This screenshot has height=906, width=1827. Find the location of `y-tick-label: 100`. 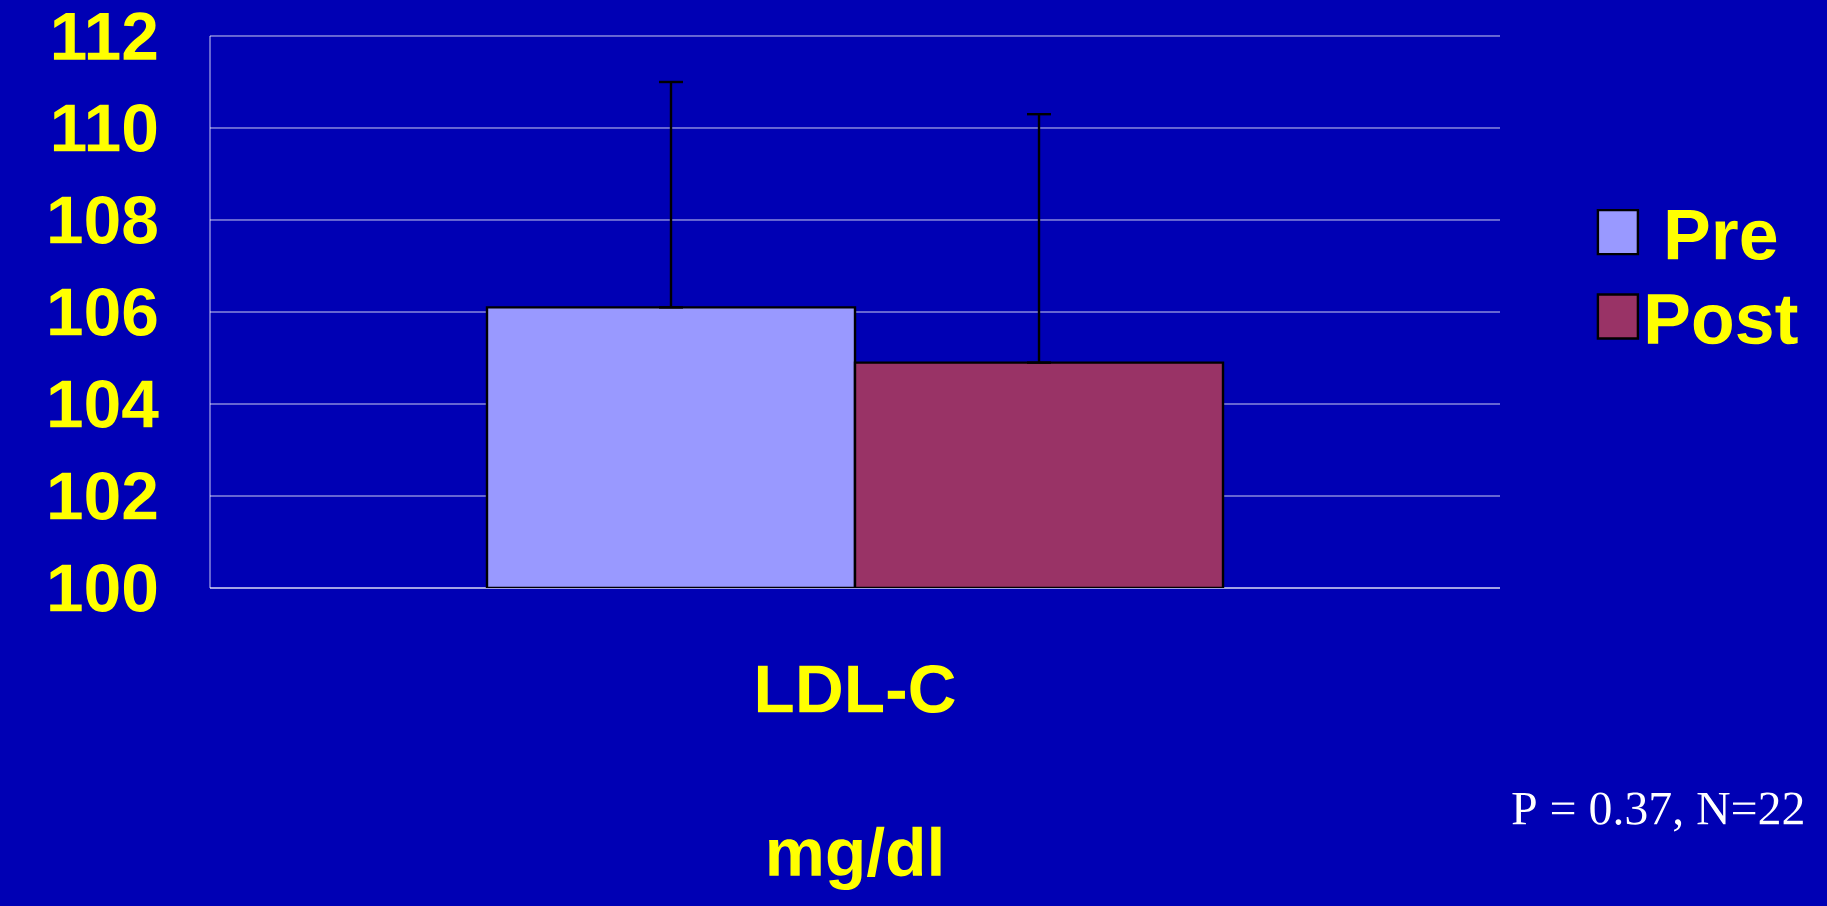

y-tick-label: 100 is located at coordinates (103, 588).